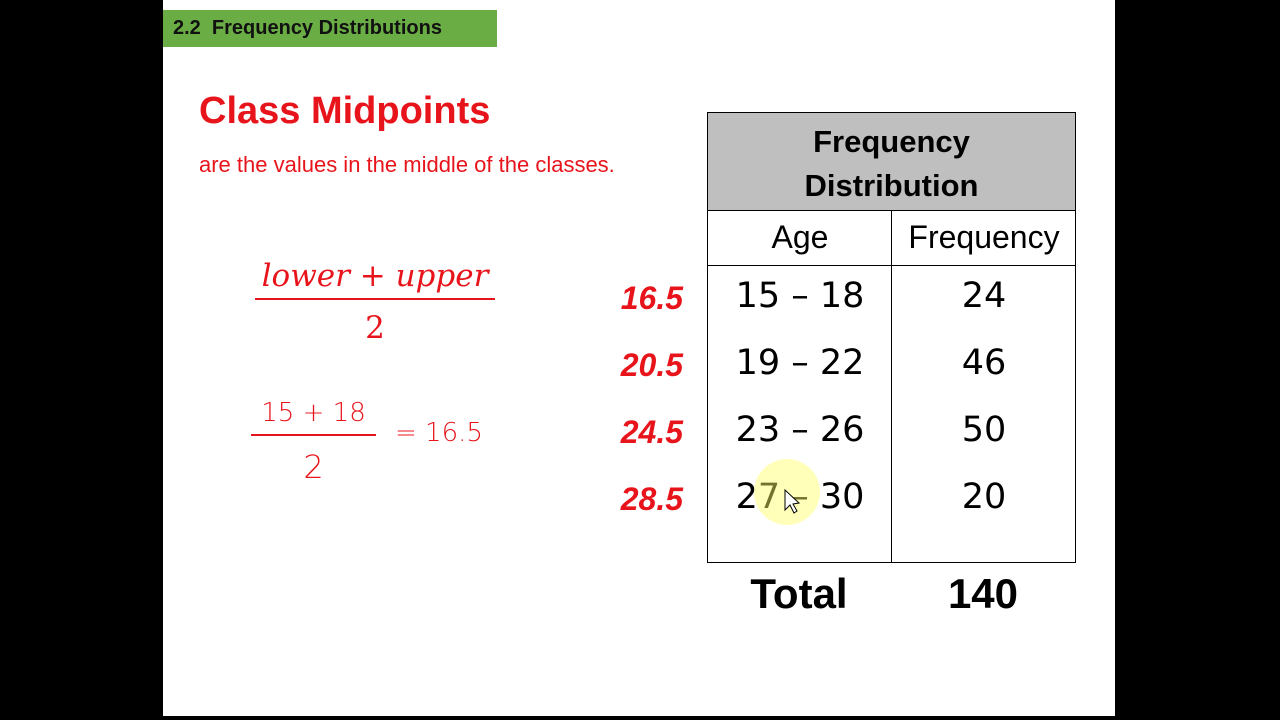 This screenshot has height=720, width=1280. Describe the element at coordinates (792, 501) in the screenshot. I see `mouse-cursor` at that location.